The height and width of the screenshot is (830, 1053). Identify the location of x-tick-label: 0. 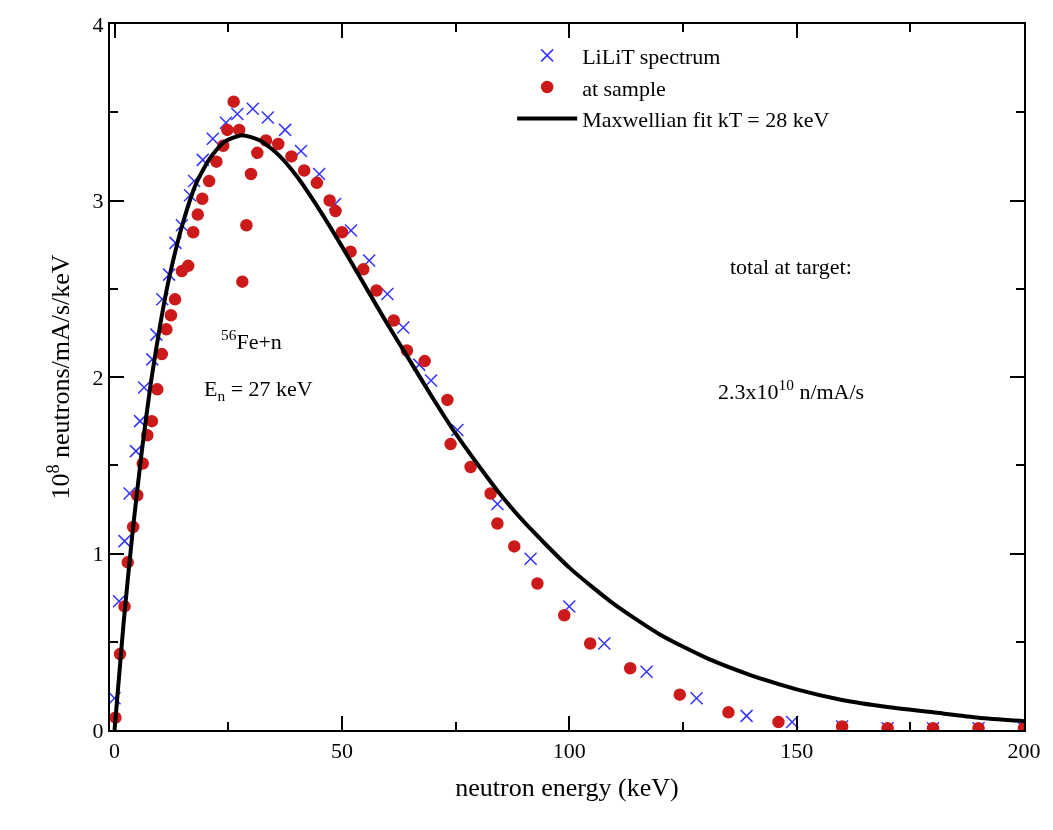
(115, 751).